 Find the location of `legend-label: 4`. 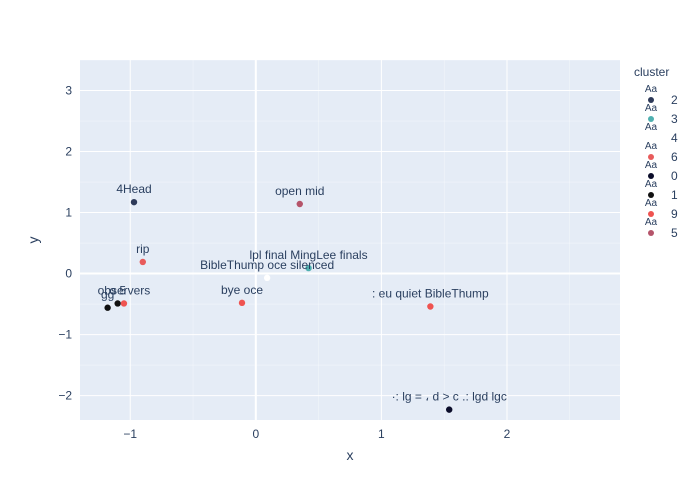

legend-label: 4 is located at coordinates (674, 138).